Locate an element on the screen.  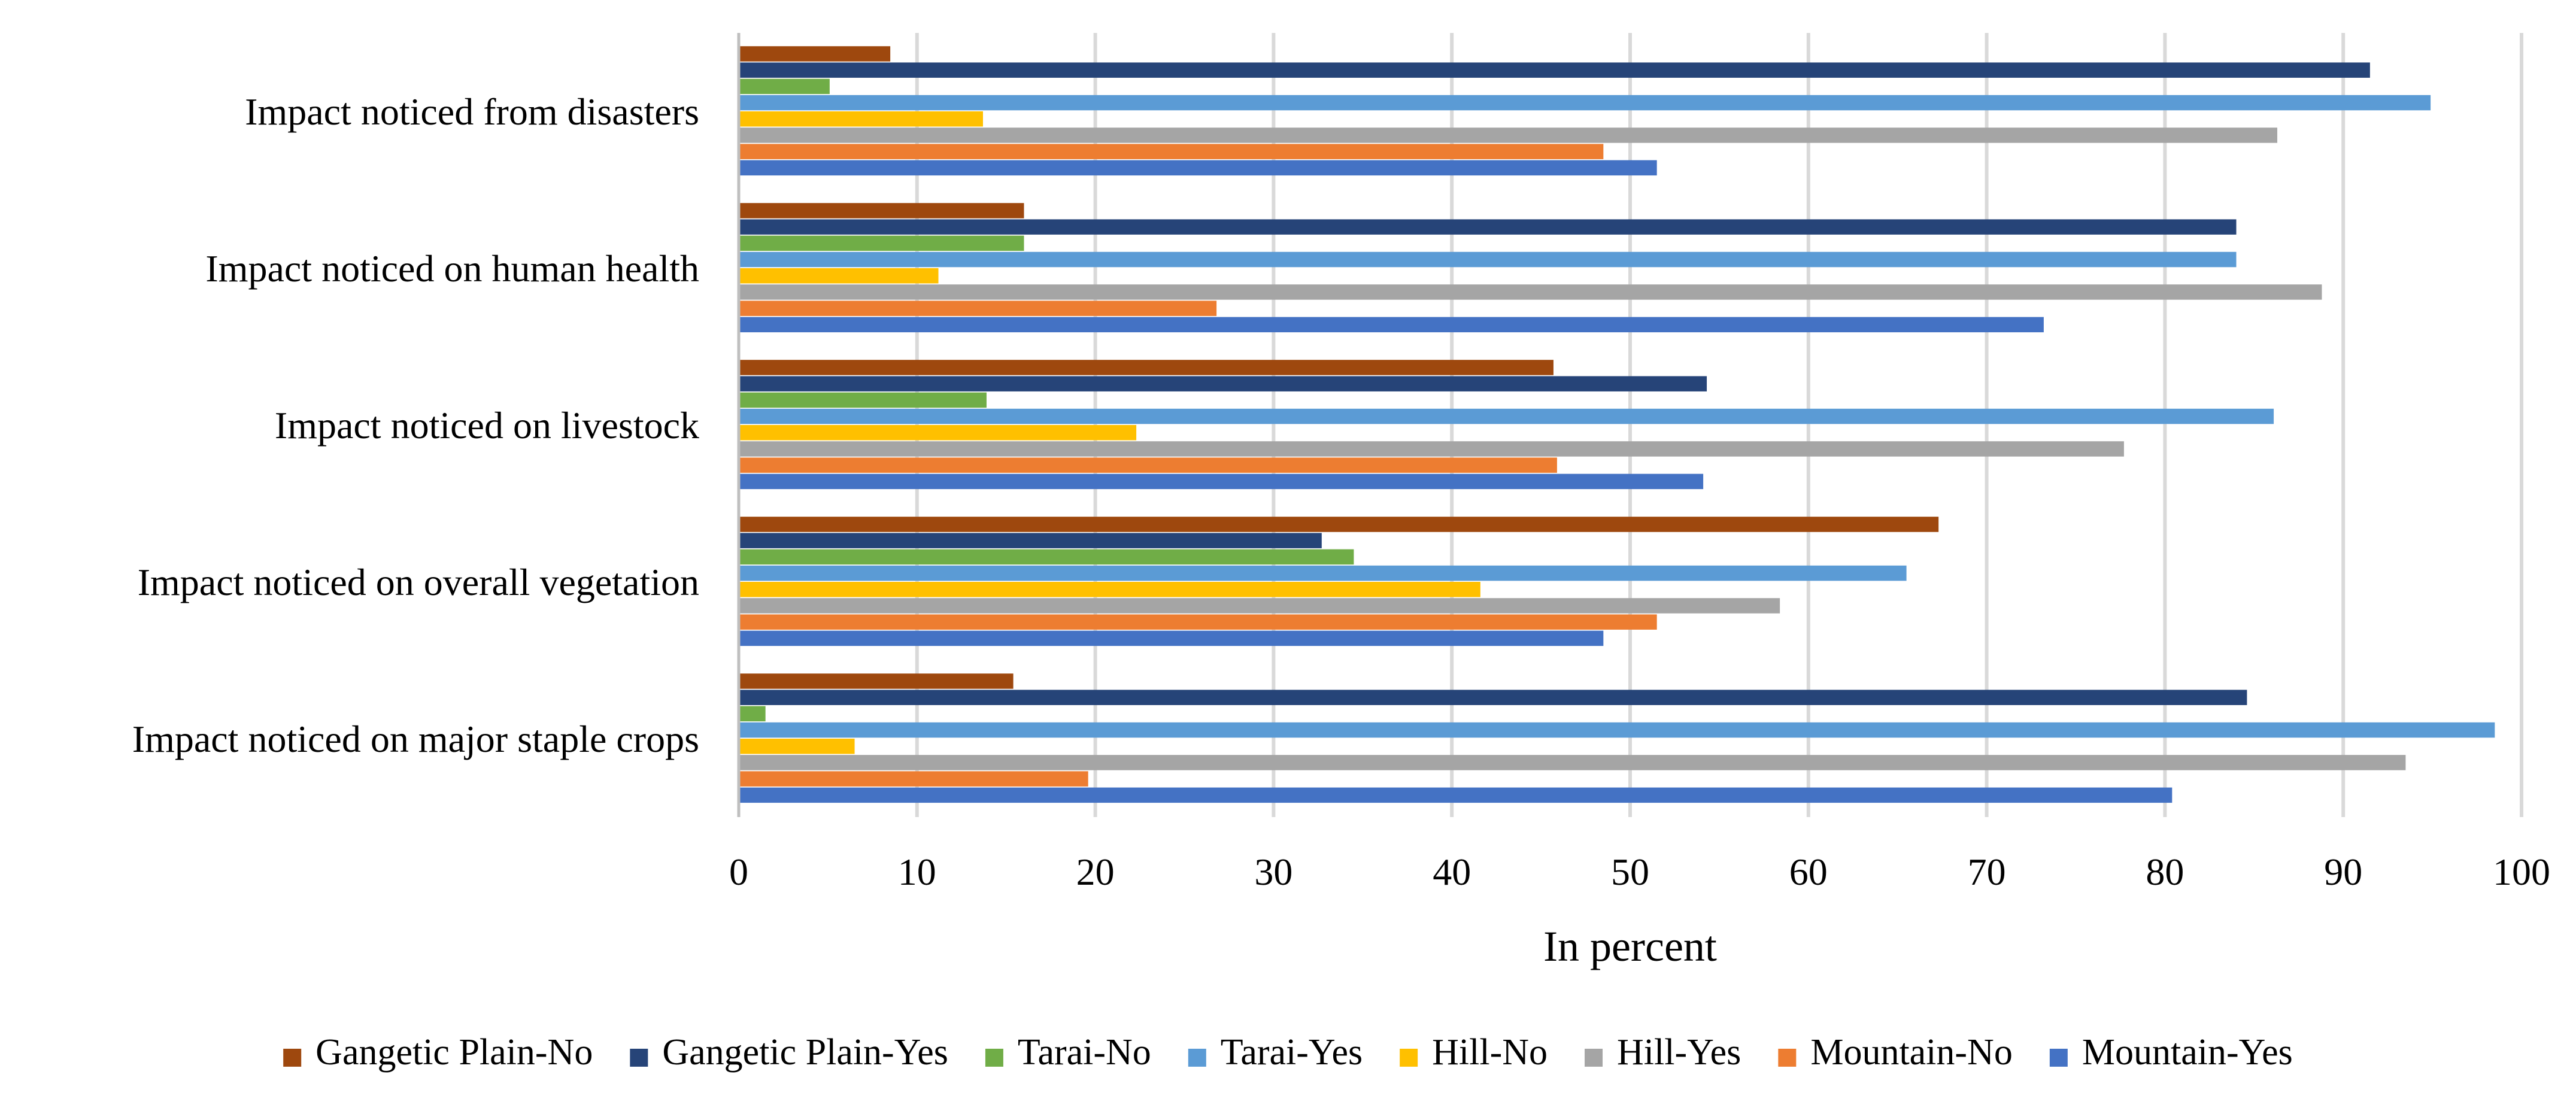
x-tick-label-20: 20 is located at coordinates (1095, 872).